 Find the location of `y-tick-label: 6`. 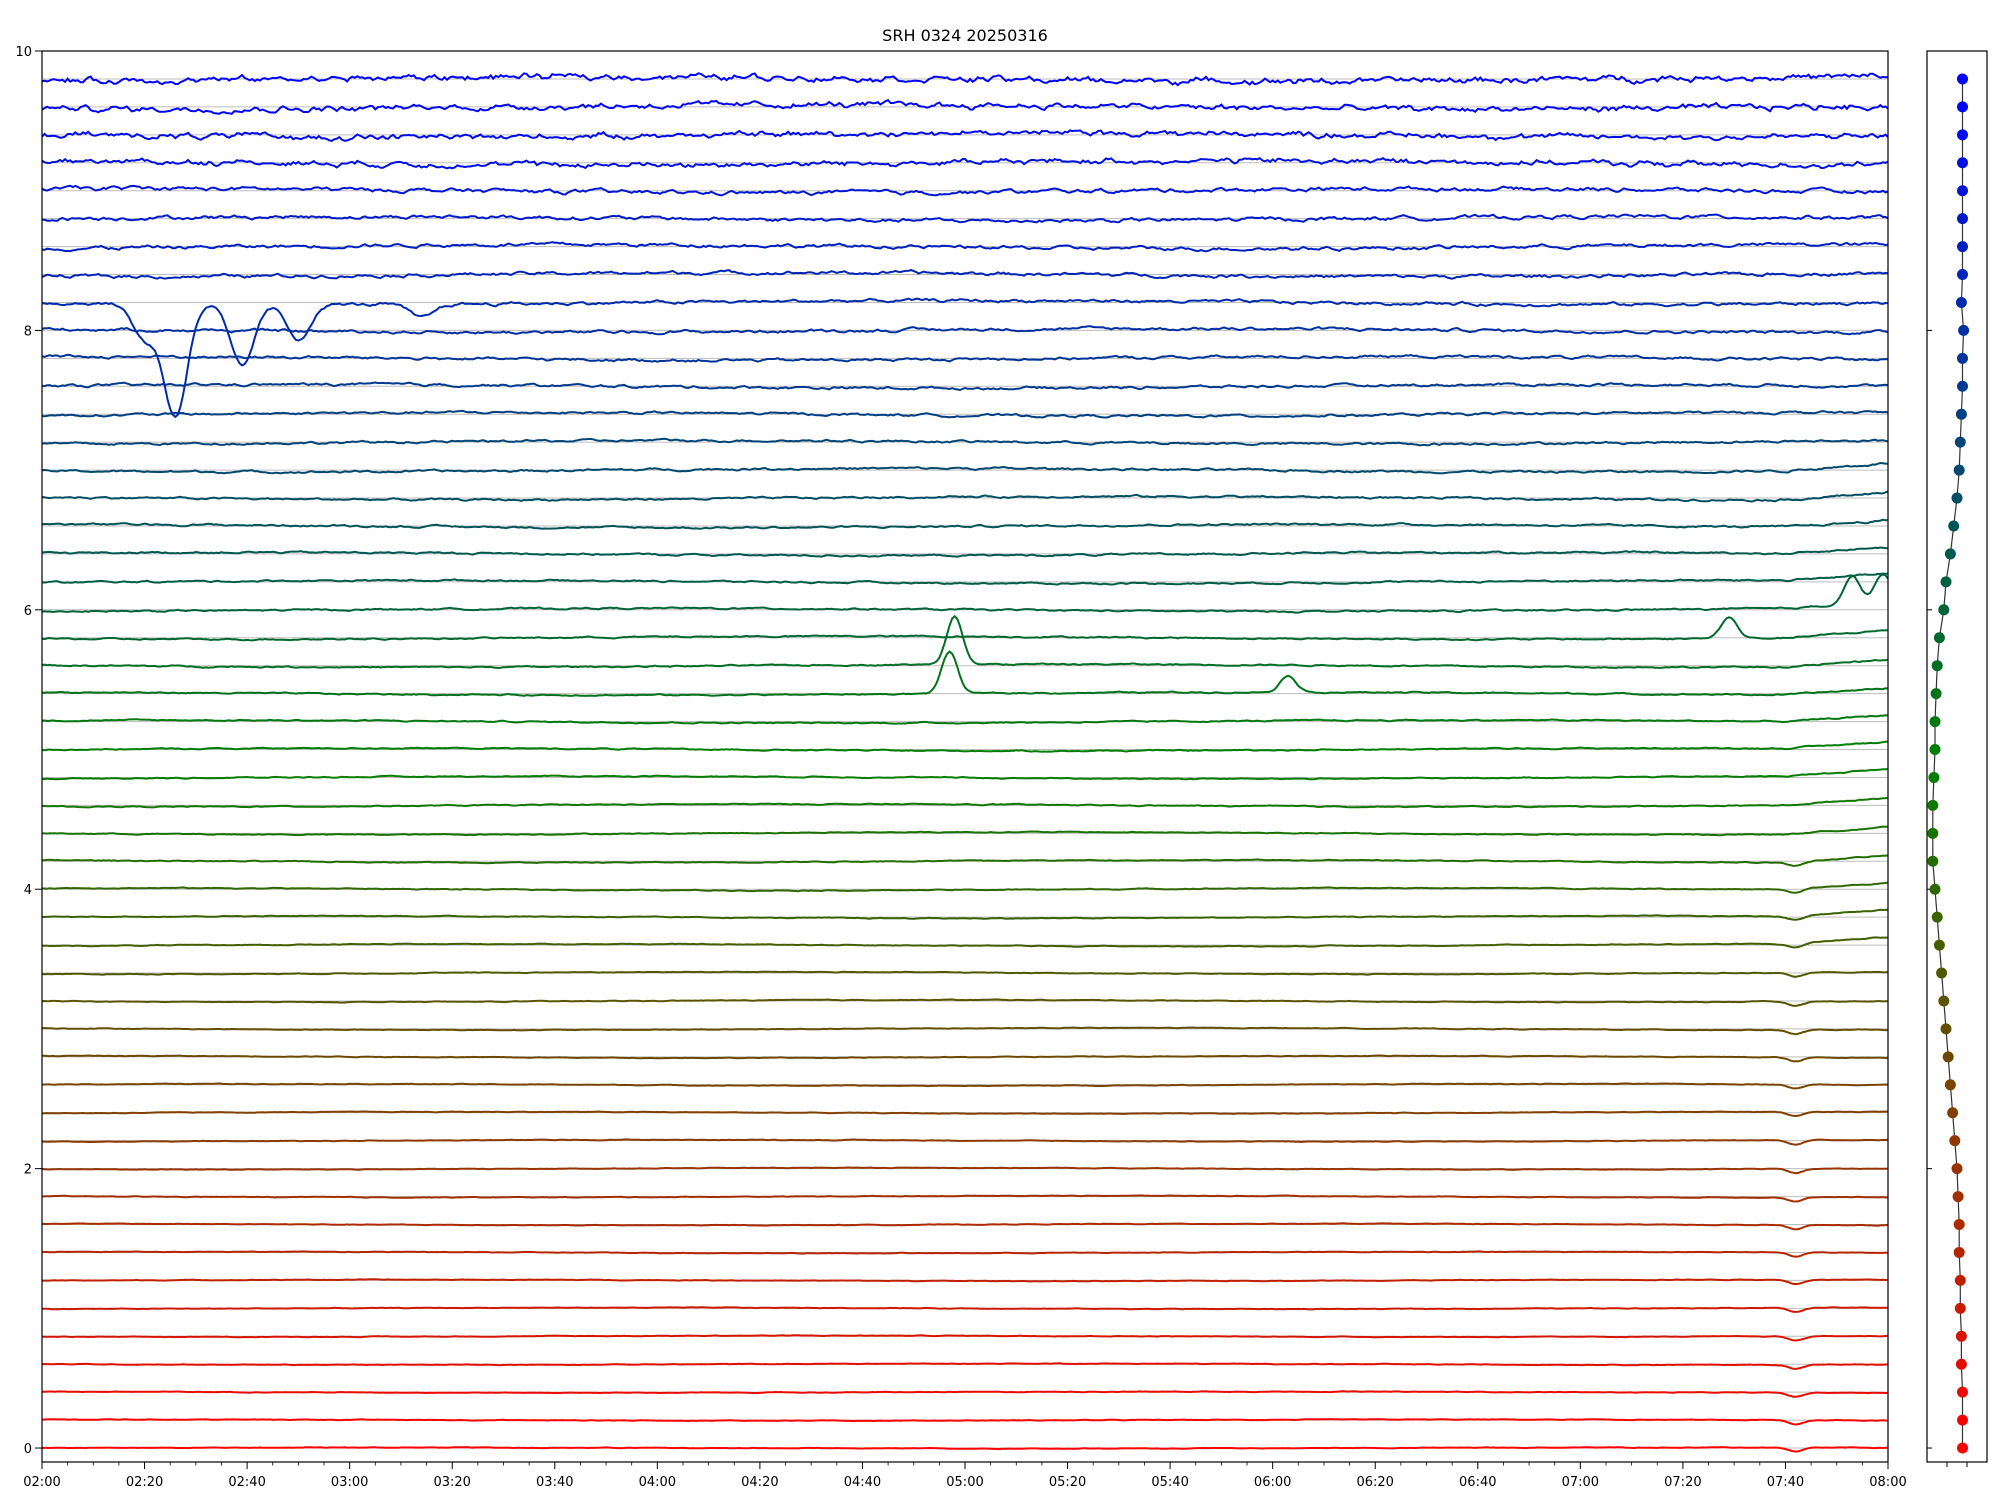

y-tick-label: 6 is located at coordinates (28, 611).